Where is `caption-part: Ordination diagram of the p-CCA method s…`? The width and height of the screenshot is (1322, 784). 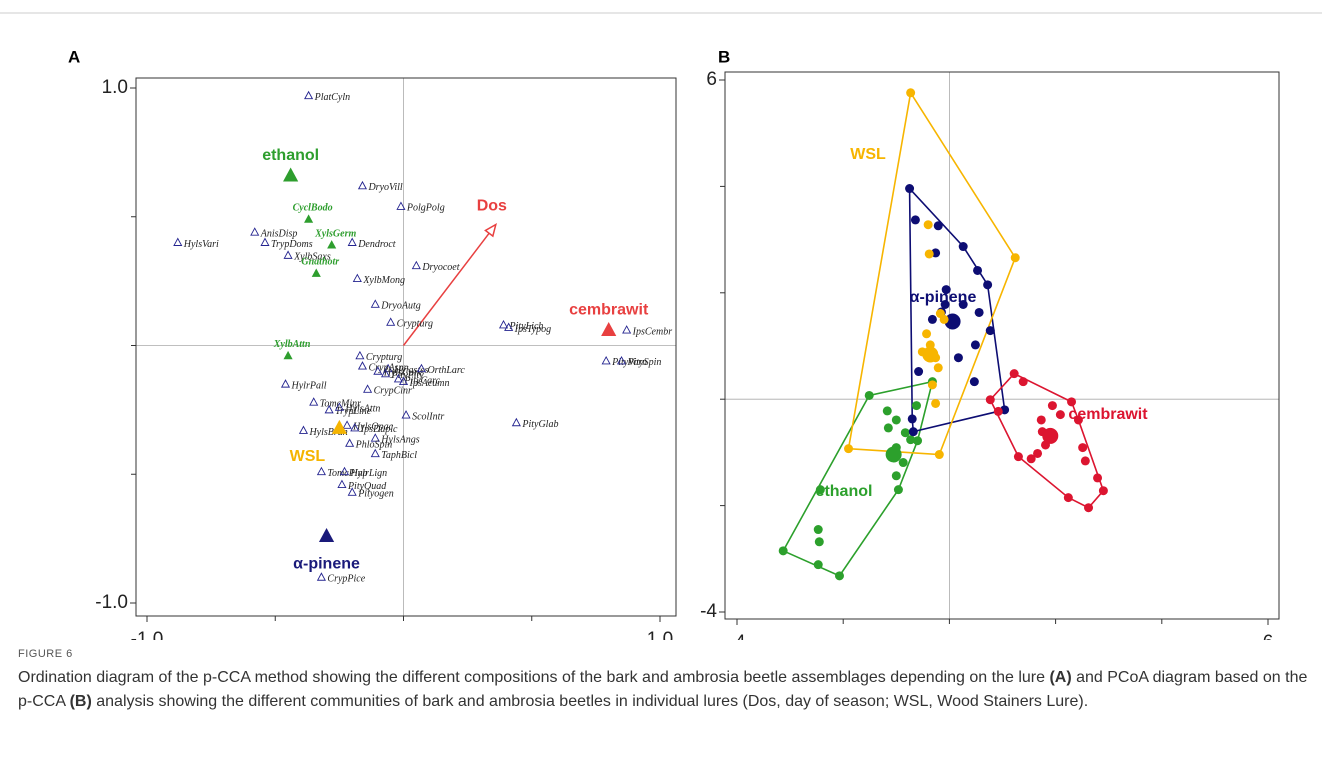 caption-part: Ordination diagram of the p-CCA method s… is located at coordinates (534, 677).